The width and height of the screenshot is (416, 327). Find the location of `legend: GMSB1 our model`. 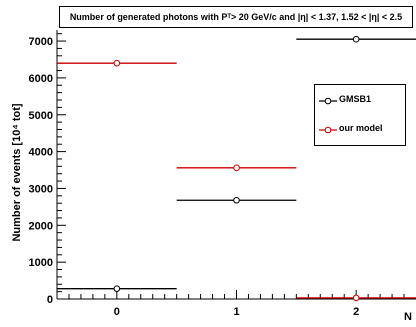

legend: GMSB1 our model is located at coordinates (360, 115).